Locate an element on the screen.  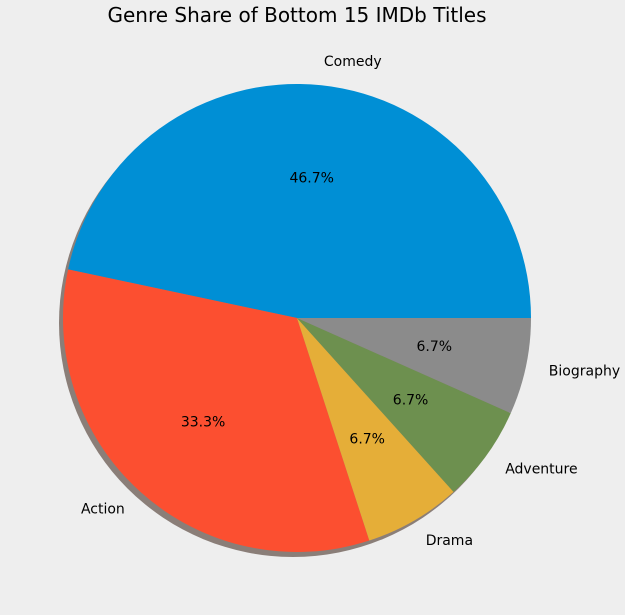
pct-comedy: 46.7% is located at coordinates (311, 178).